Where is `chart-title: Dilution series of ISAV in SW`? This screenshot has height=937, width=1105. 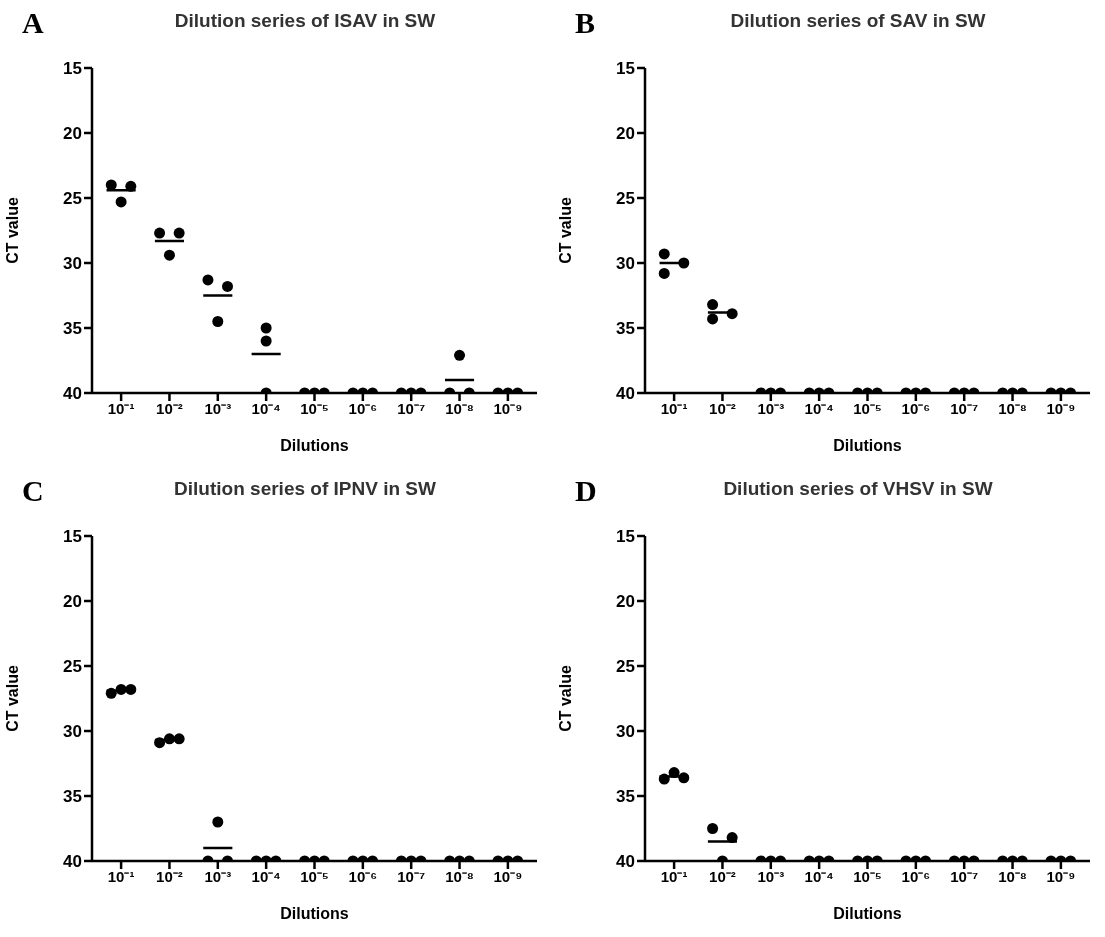 chart-title: Dilution series of ISAV in SW is located at coordinates (305, 21).